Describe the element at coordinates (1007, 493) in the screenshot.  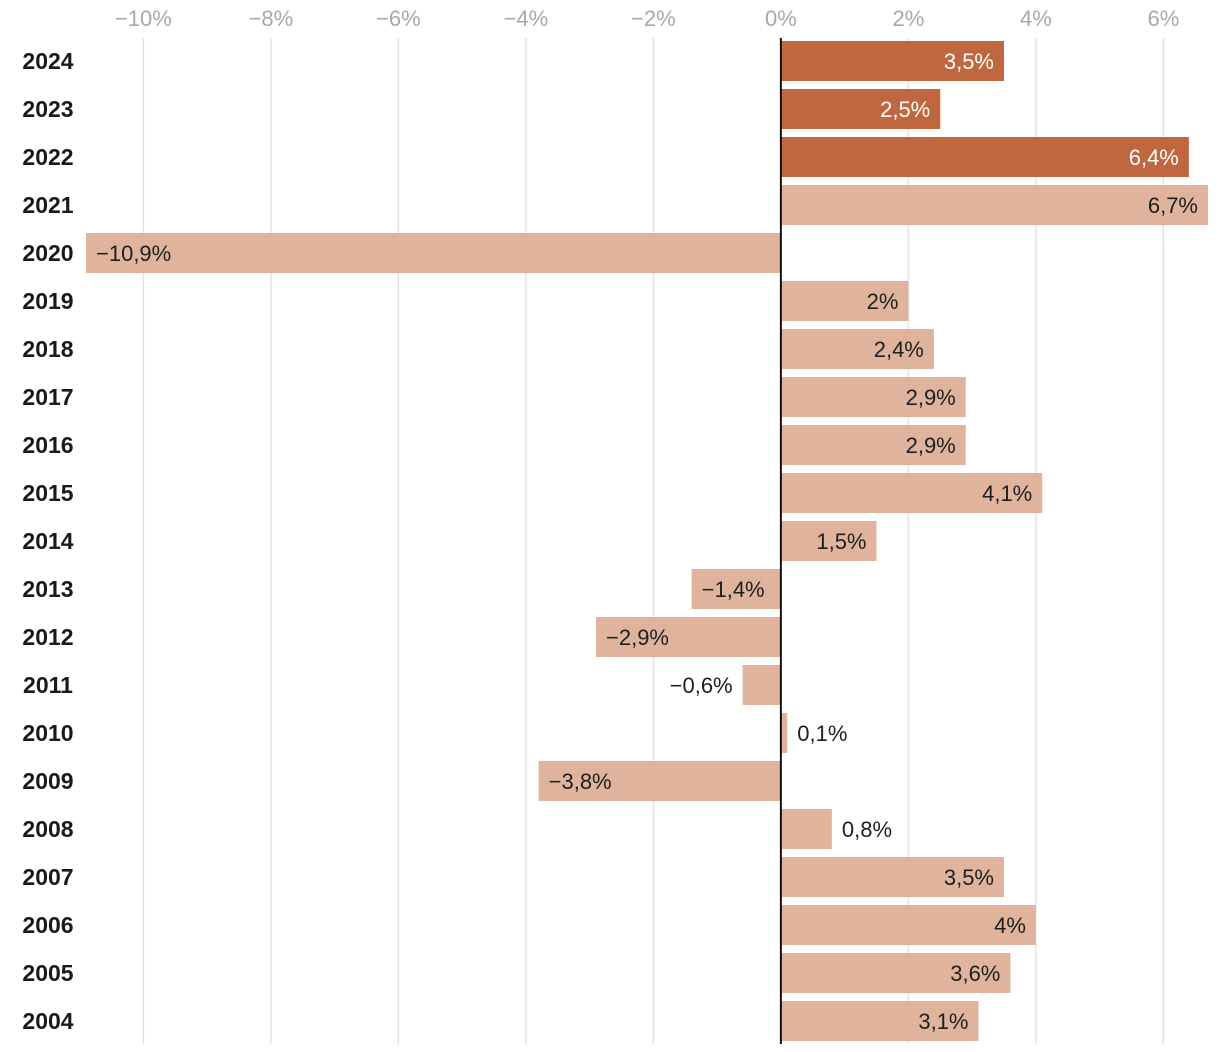
I see `value-label-2015: 4,1%` at that location.